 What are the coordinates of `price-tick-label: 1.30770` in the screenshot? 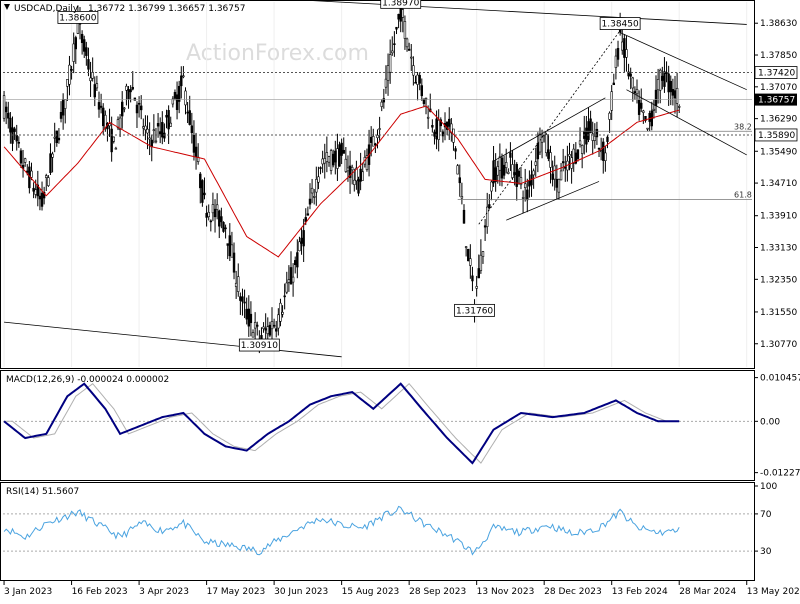 It's located at (778, 345).